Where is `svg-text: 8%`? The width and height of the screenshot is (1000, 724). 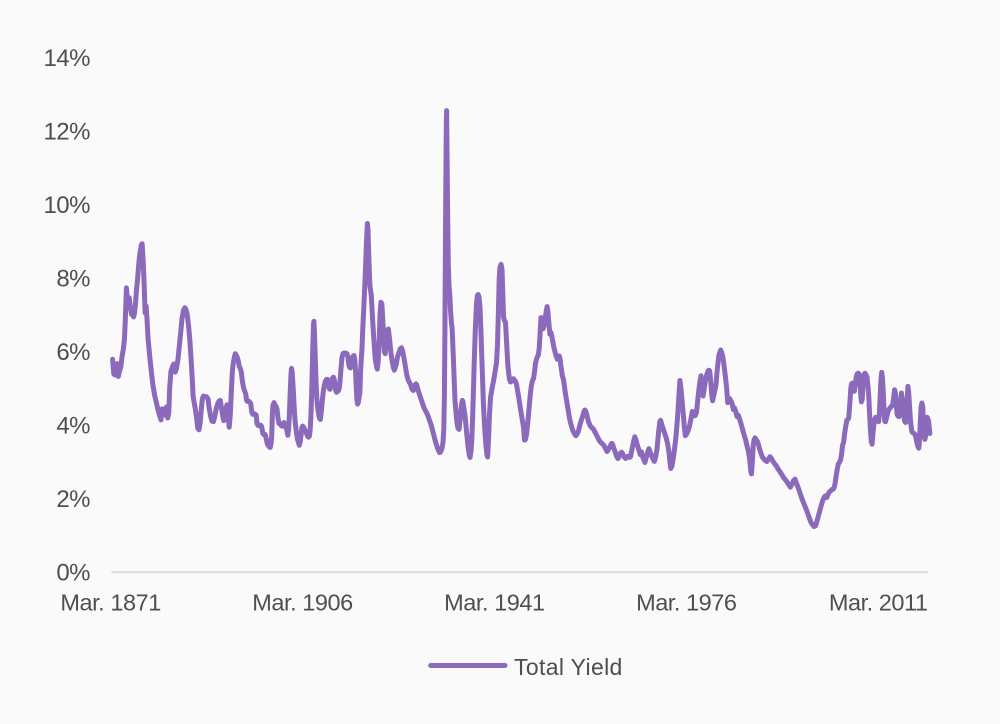 svg-text: 8% is located at coordinates (73, 279).